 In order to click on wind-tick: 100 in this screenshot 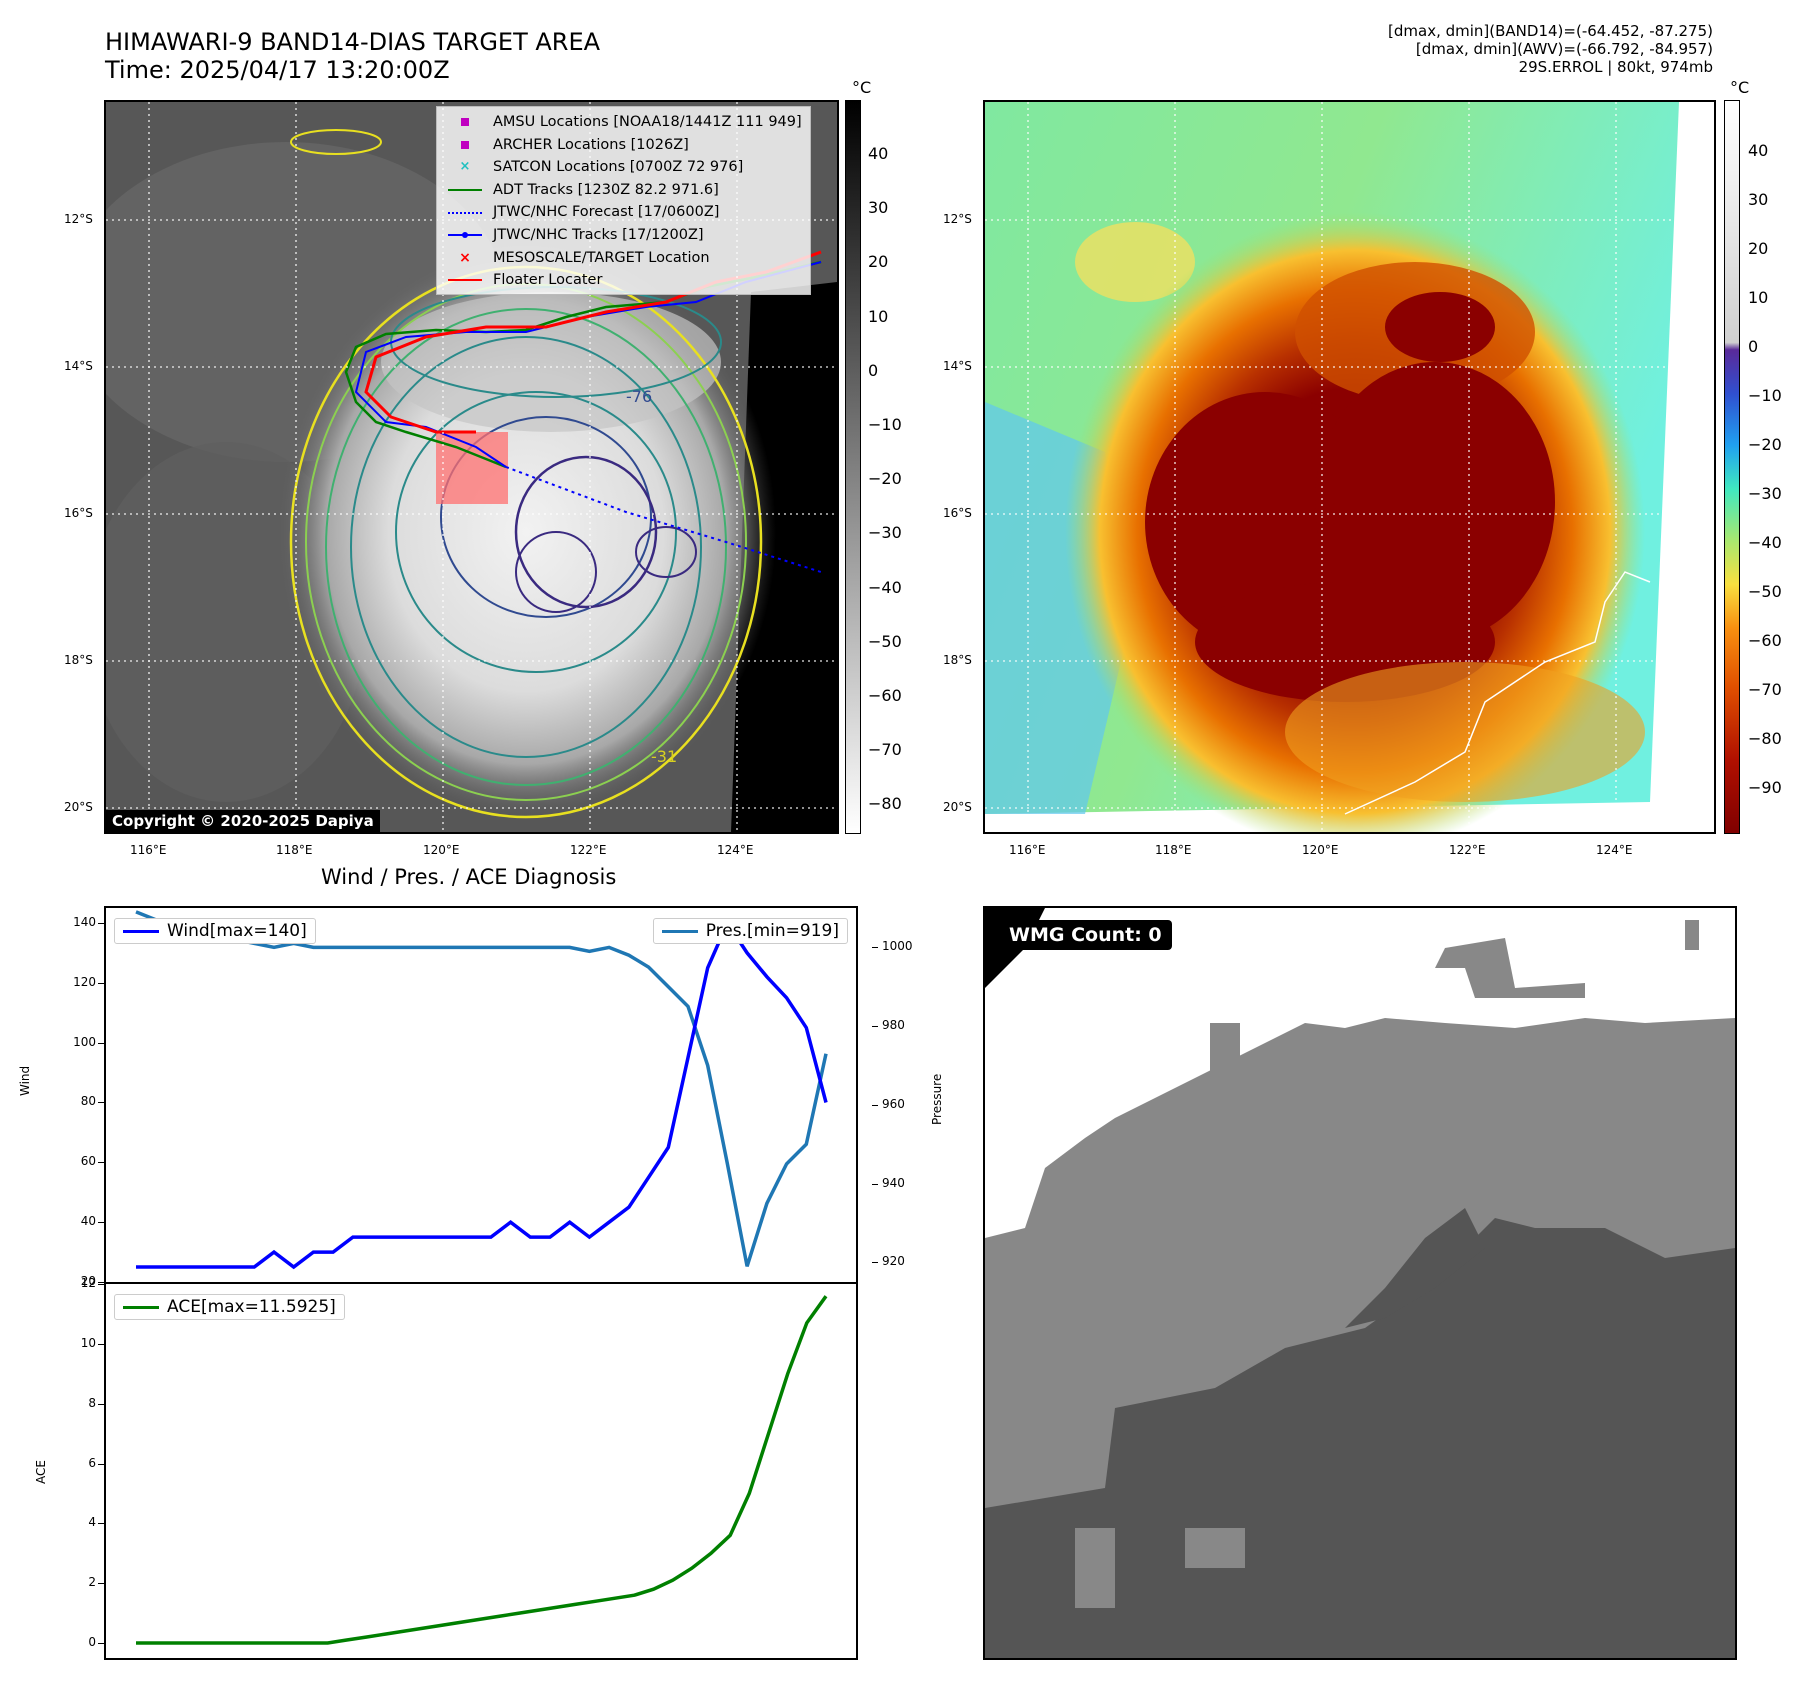, I will do `click(84, 1041)`.